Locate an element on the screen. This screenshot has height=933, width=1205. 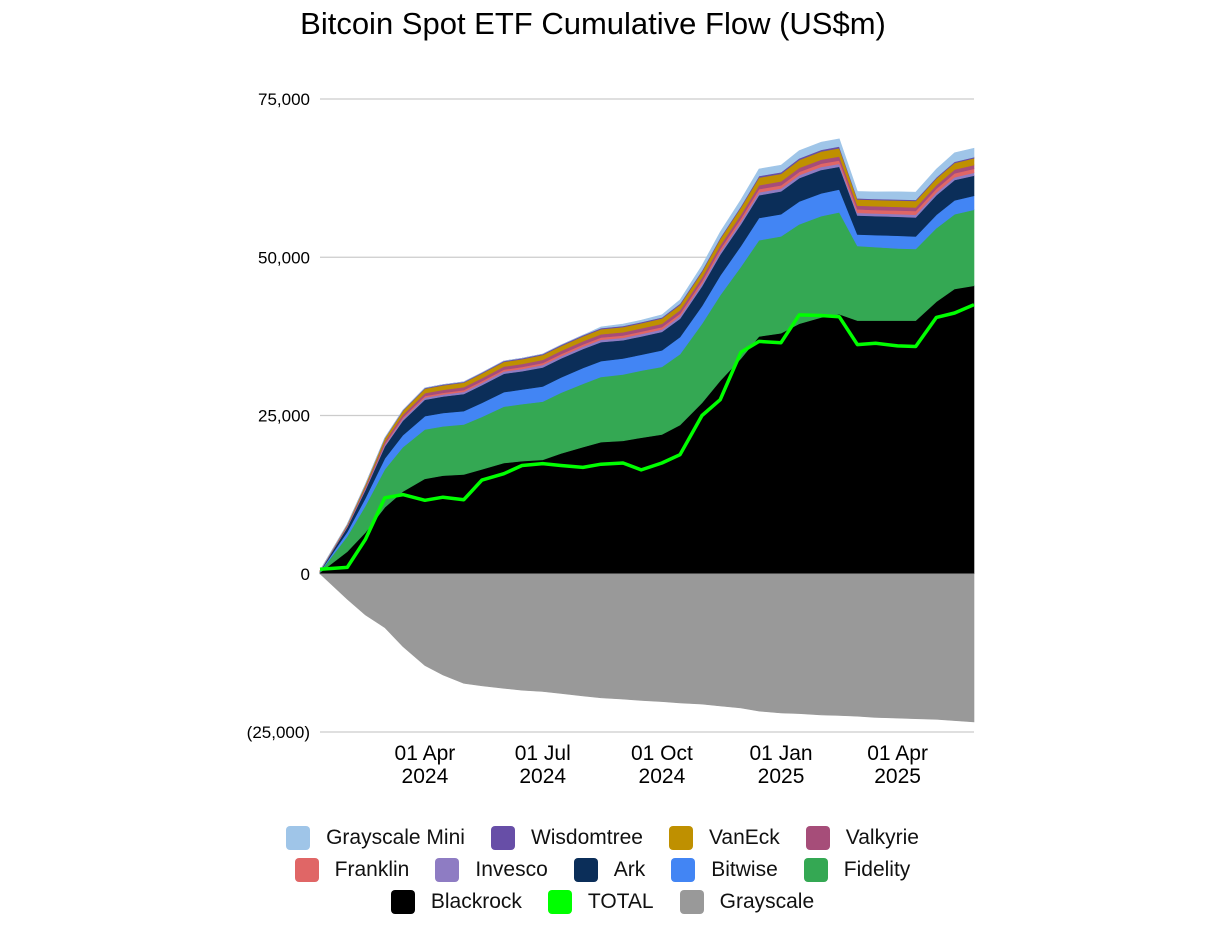
y-tick-label: (25,000) is located at coordinates (278, 732).